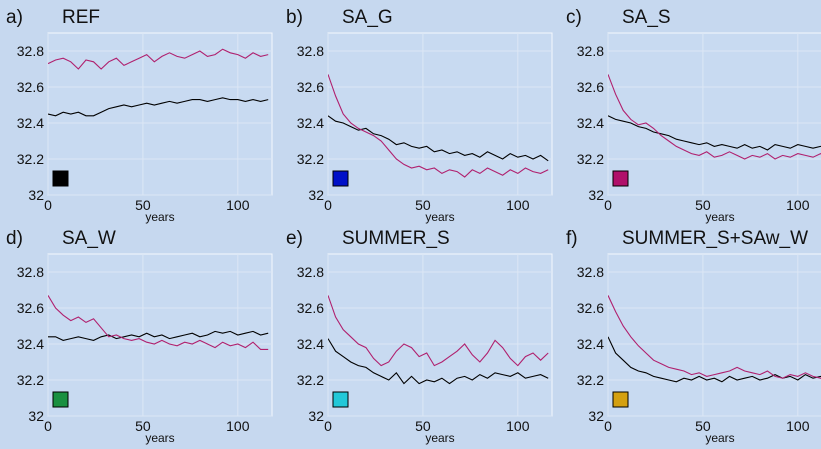  What do you see at coordinates (646, 17) in the screenshot?
I see `panel-title: SA_S` at bounding box center [646, 17].